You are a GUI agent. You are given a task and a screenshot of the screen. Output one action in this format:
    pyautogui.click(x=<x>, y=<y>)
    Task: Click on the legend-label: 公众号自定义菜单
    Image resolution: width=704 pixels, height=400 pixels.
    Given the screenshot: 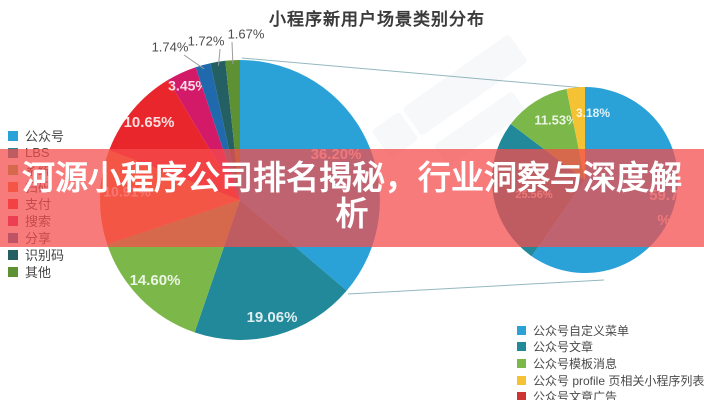 What is the action you would take?
    pyautogui.click(x=581, y=330)
    